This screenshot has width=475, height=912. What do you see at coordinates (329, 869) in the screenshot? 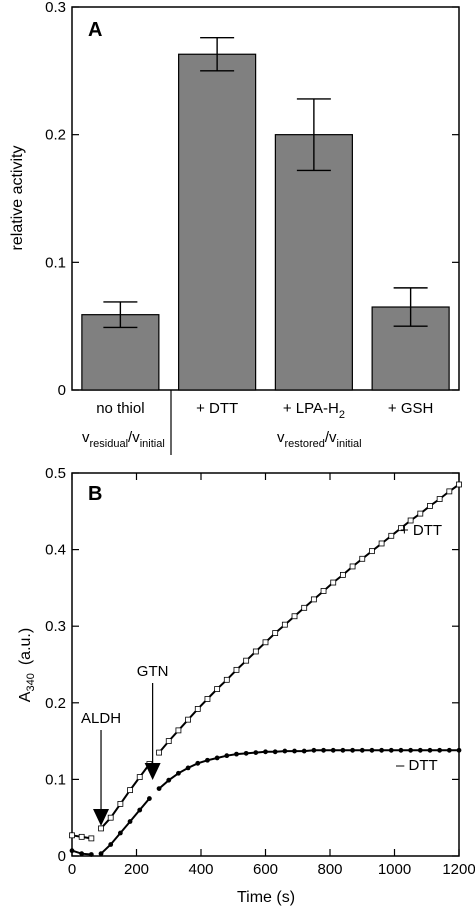
I see `x-tick-label: 800` at bounding box center [329, 869].